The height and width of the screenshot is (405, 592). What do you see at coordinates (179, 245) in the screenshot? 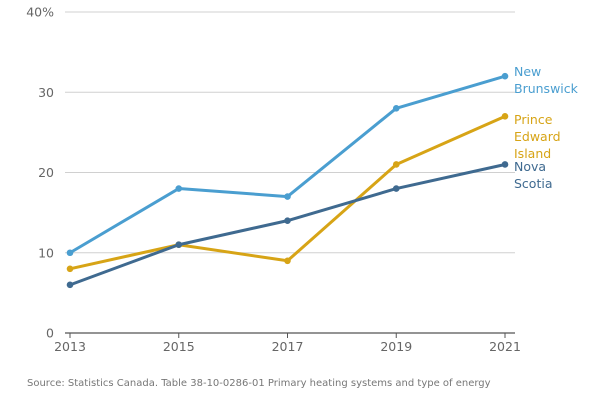
I see `data-point-nova-scotia-2015` at bounding box center [179, 245].